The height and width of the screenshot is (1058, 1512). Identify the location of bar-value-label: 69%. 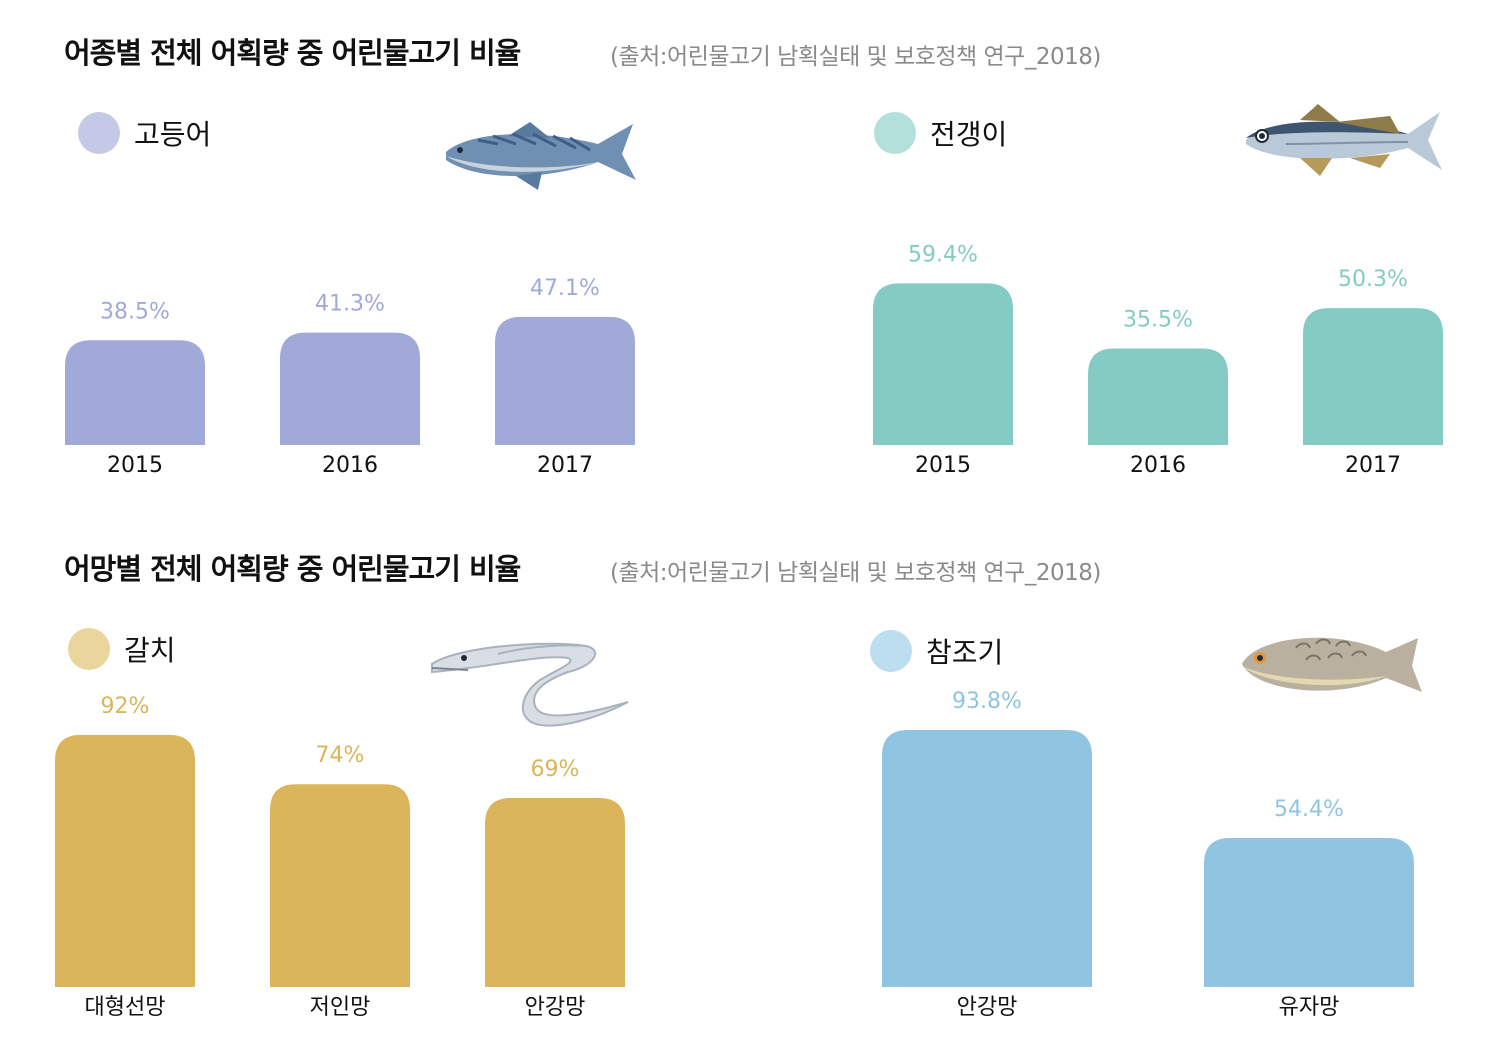
(555, 769).